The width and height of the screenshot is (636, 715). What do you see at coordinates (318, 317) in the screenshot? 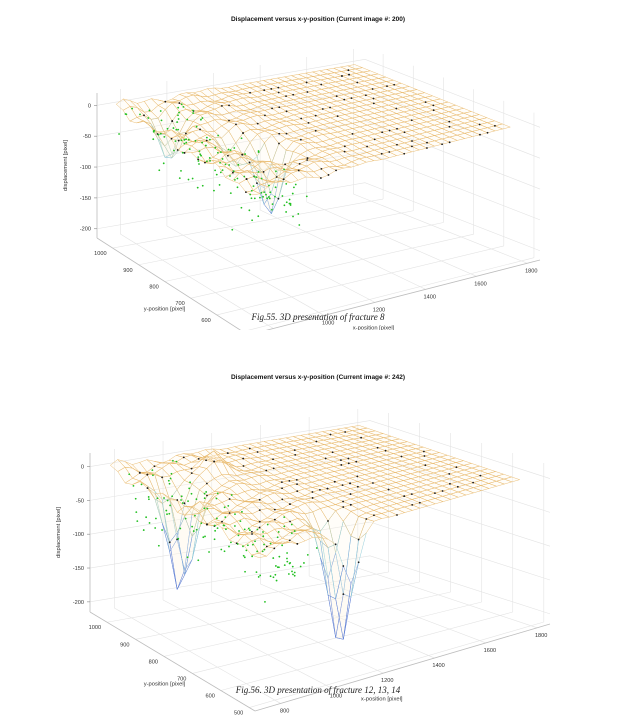
I see `figure-caption: Fig.55. 3D presentation of fracture 8` at bounding box center [318, 317].